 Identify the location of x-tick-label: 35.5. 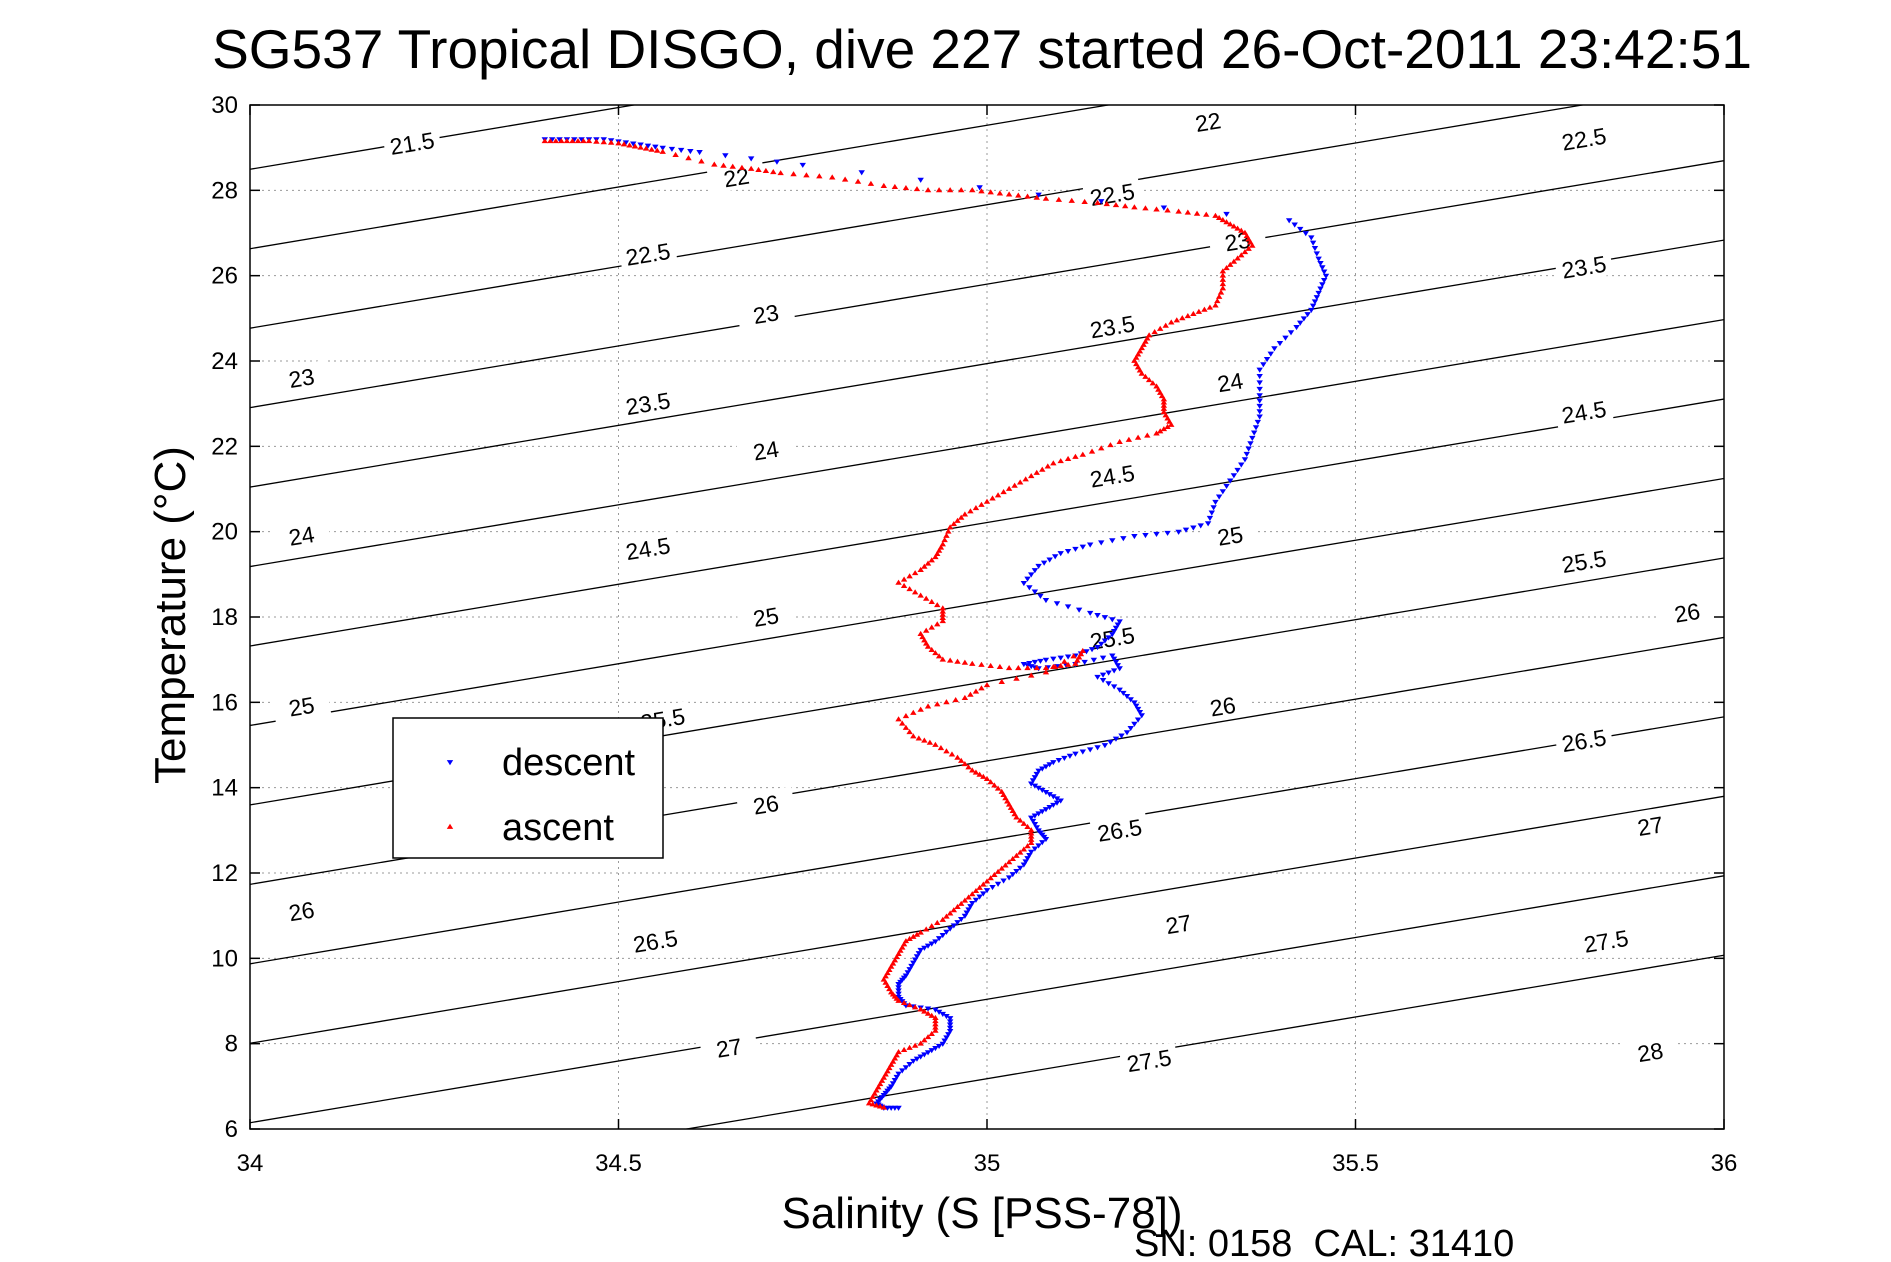
(1355, 1163).